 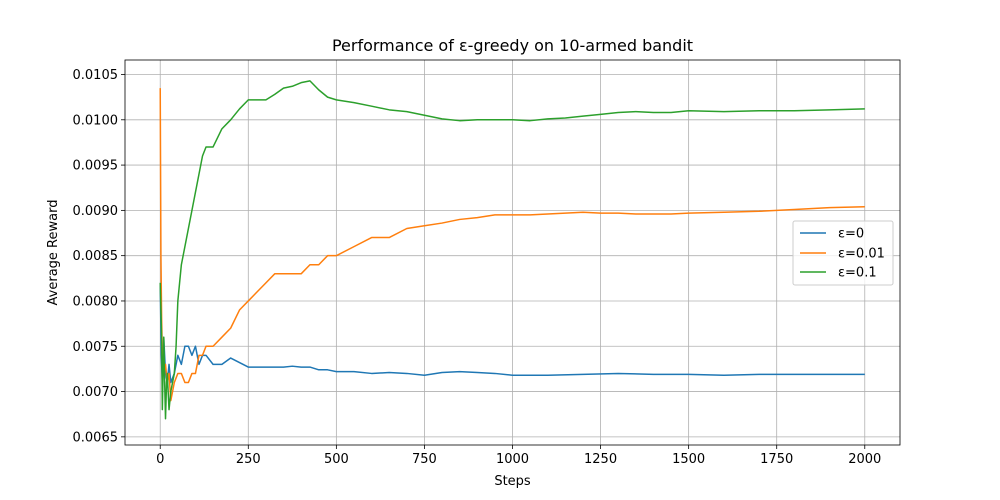 What do you see at coordinates (160, 459) in the screenshot?
I see `x-tick-label: 0` at bounding box center [160, 459].